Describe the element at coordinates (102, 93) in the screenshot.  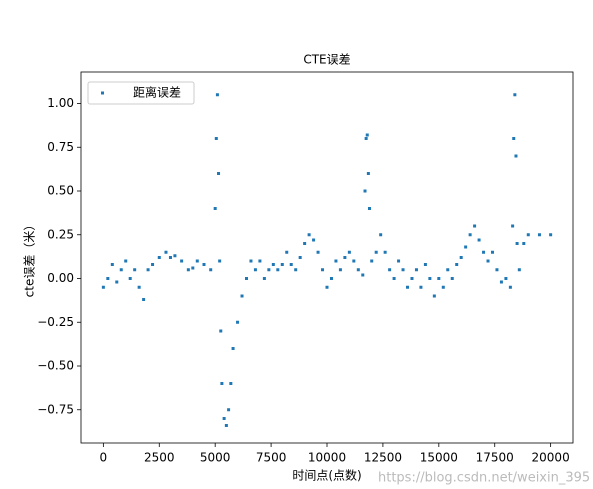
I see `legend-marker` at that location.